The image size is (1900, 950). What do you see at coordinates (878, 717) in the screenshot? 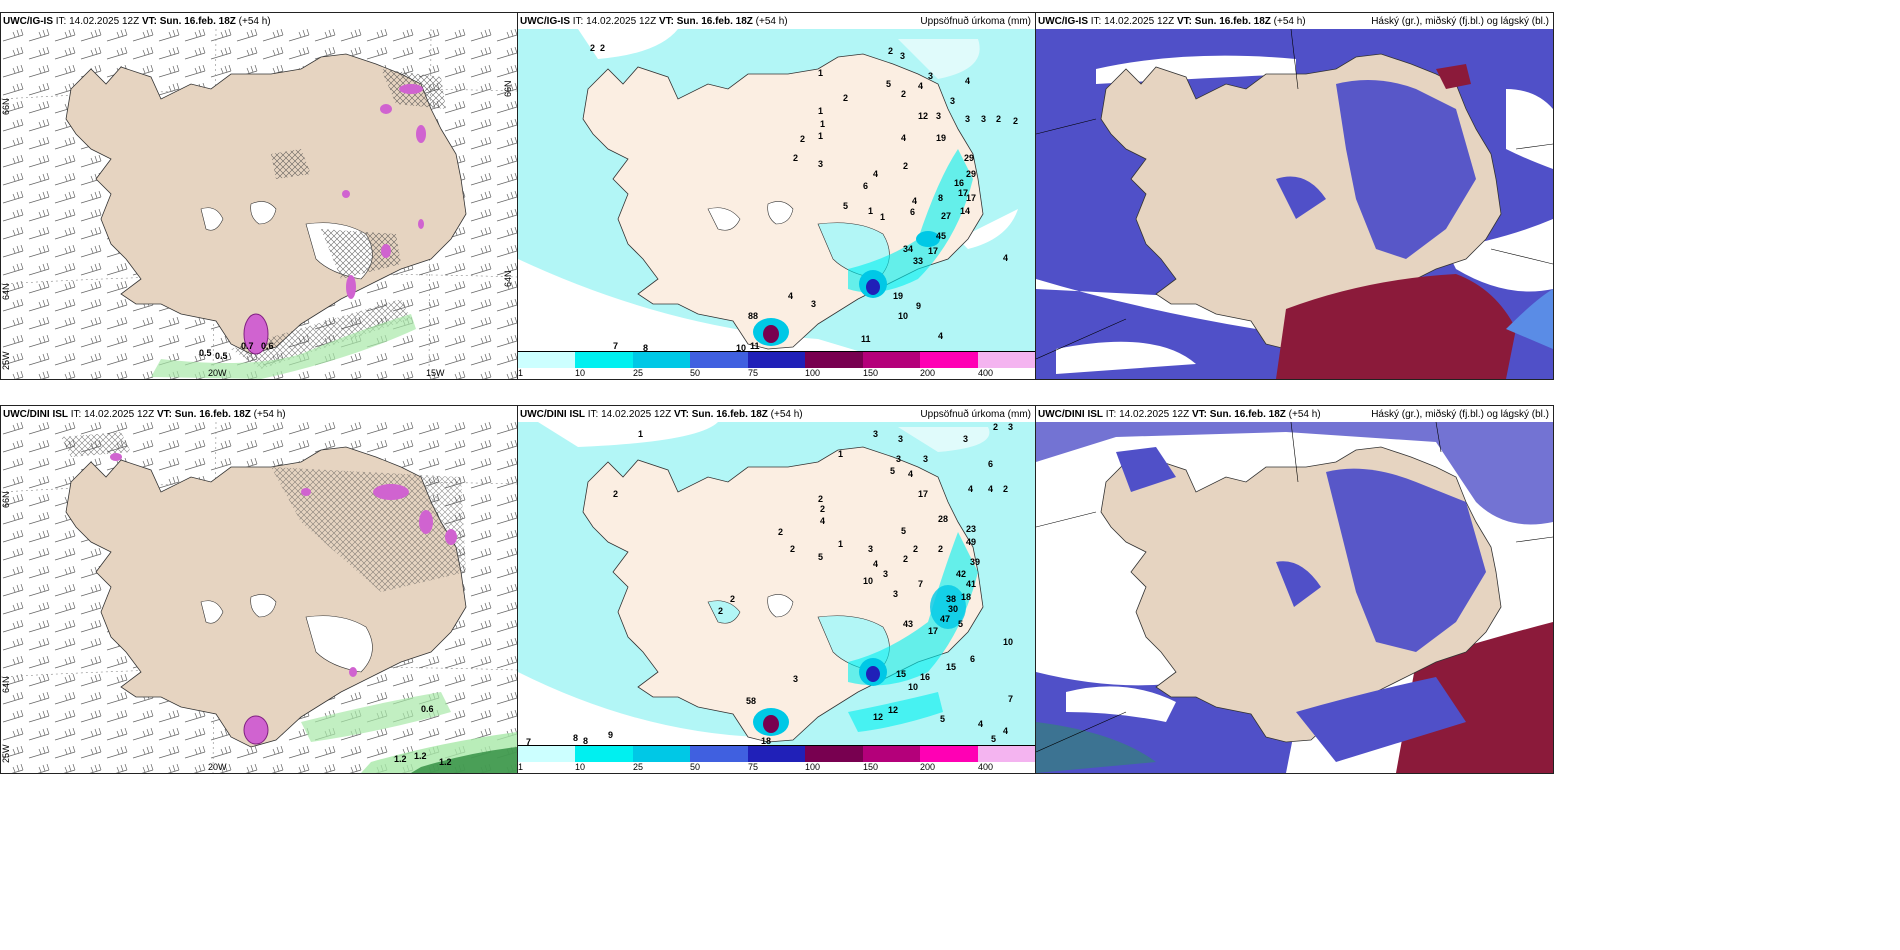
I see `precip-value: 12` at bounding box center [878, 717].